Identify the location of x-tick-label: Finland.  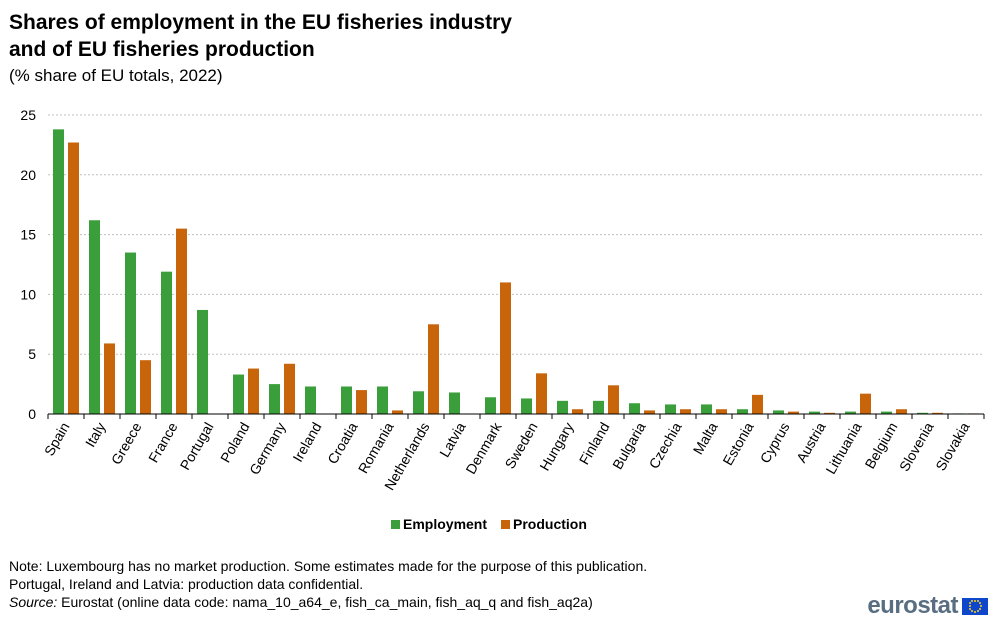
(594, 444).